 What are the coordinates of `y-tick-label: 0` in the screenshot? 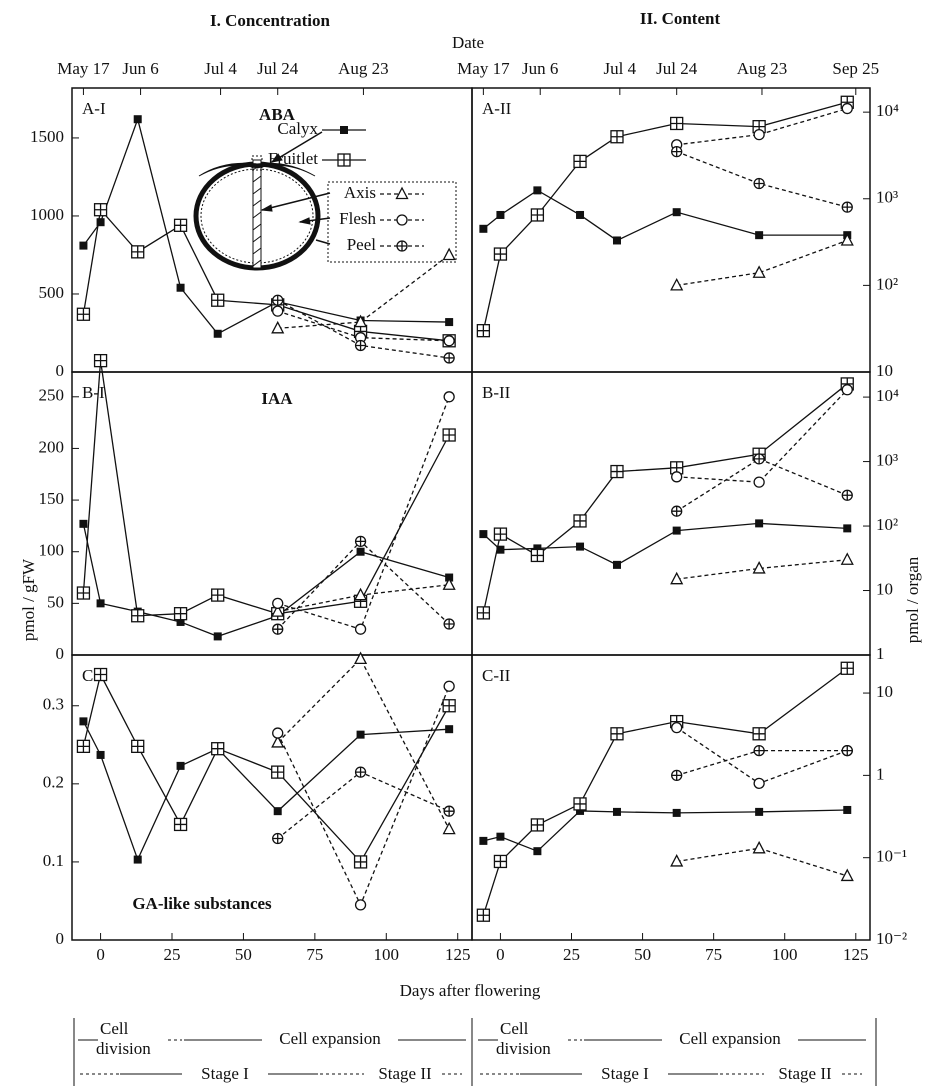 It's located at (60, 938).